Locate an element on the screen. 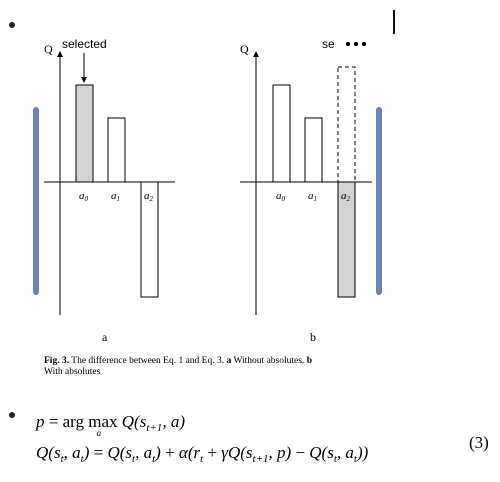  equation-number: (3) is located at coordinates (479, 442).